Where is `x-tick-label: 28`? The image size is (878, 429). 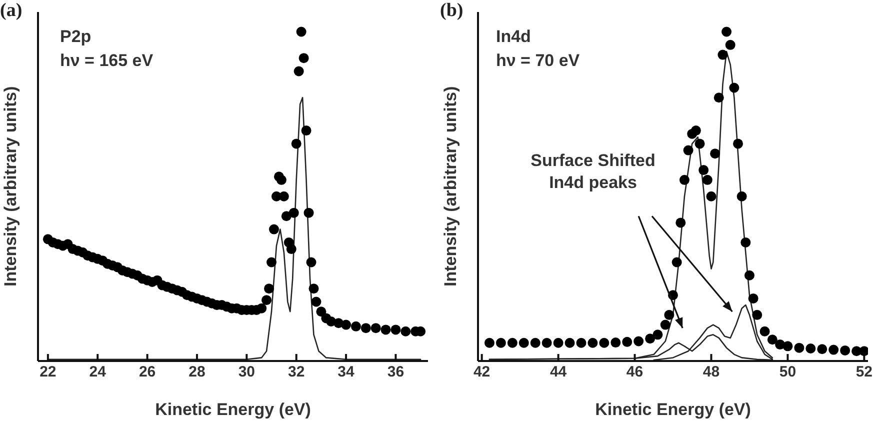 x-tick-label: 28 is located at coordinates (197, 372).